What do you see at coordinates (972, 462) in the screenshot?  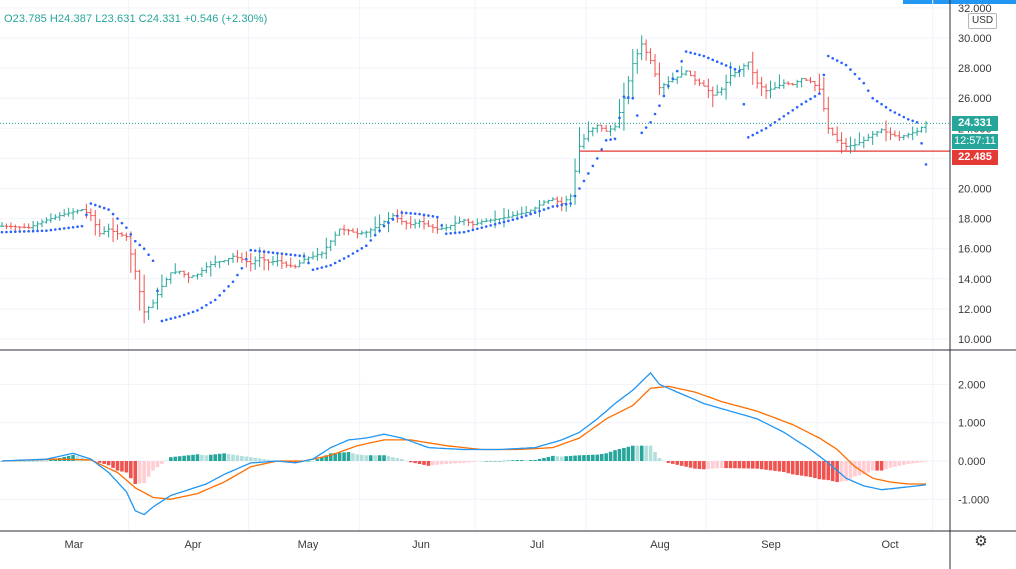 I see `macd-tick-label: 0.000` at bounding box center [972, 462].